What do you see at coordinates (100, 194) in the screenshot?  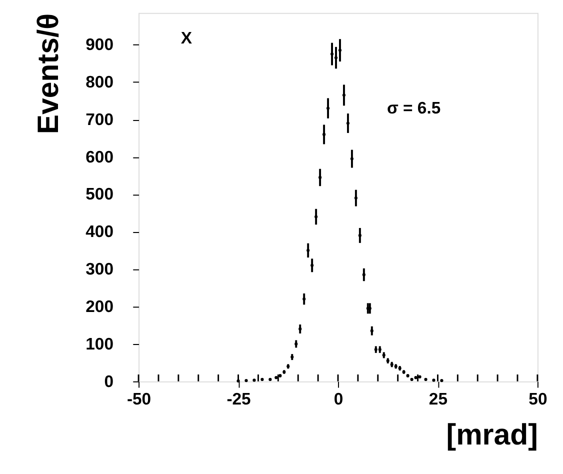 I see `y-tick-label: 500` at bounding box center [100, 194].